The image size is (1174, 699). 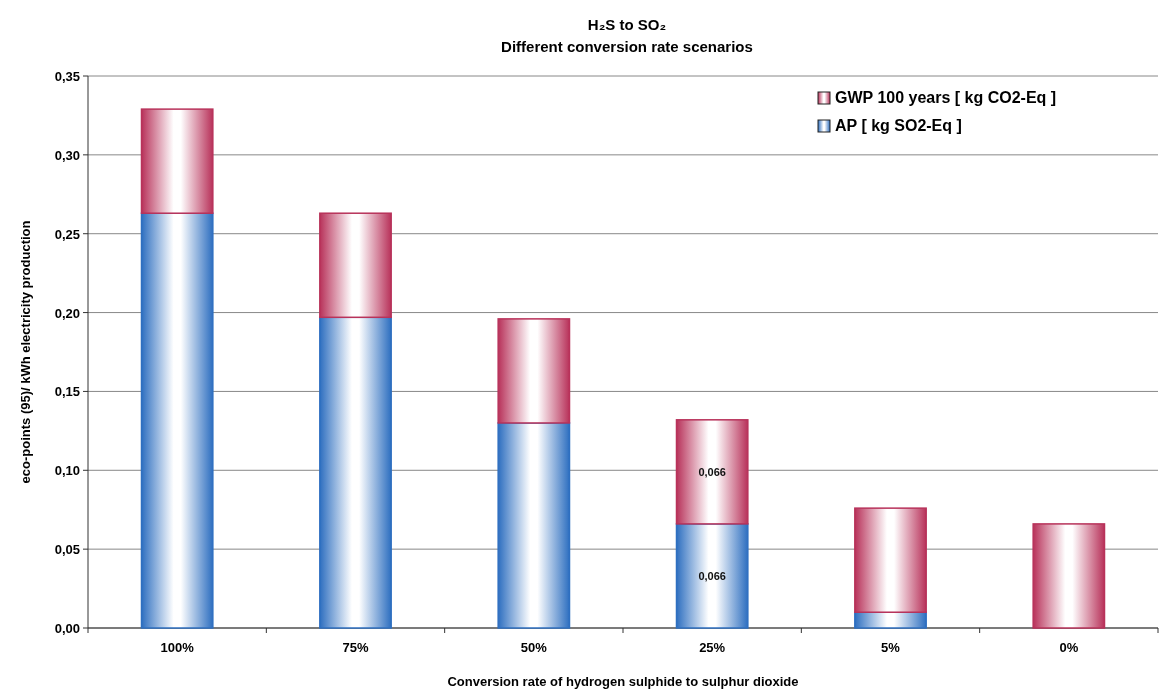 I want to click on legend-label: AP [ kg SO2-Eq ], so click(x=898, y=125).